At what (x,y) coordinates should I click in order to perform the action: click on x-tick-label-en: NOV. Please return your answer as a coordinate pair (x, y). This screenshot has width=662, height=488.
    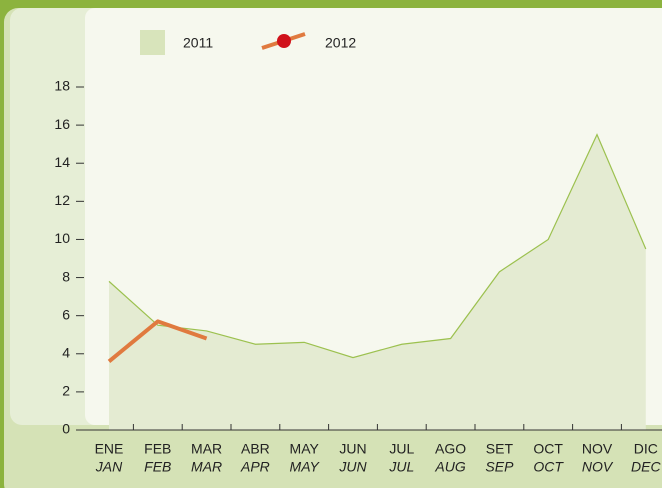
    Looking at the image, I should click on (598, 467).